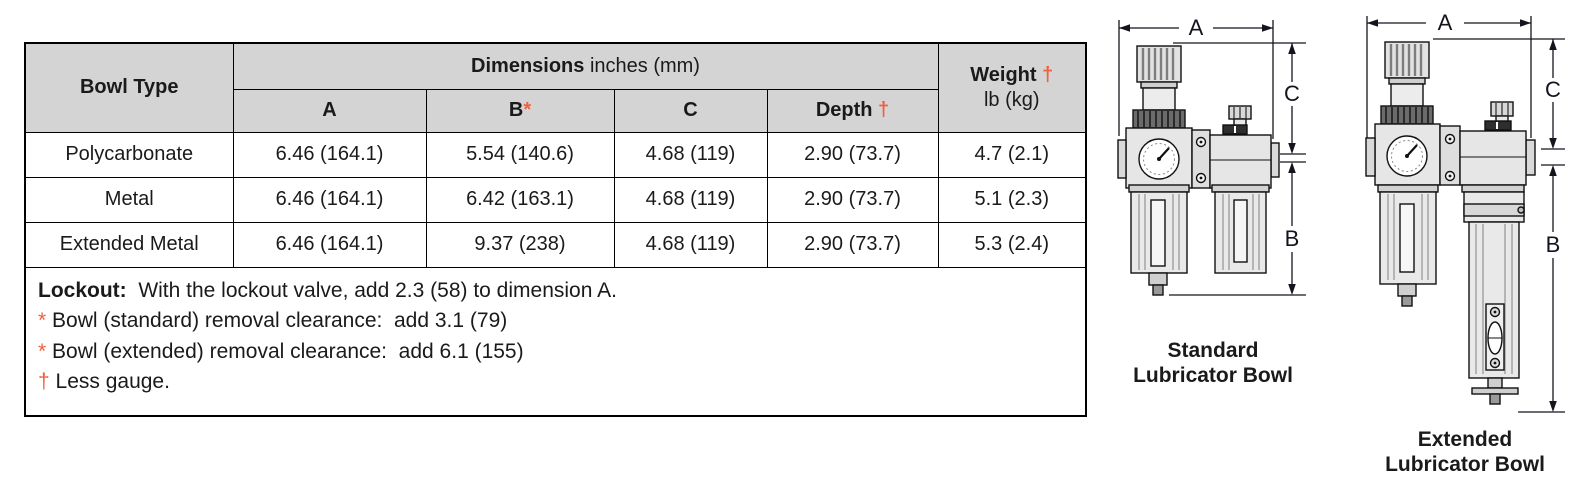 The image size is (1582, 485). I want to click on b-asterisk-mark: *, so click(527, 110).